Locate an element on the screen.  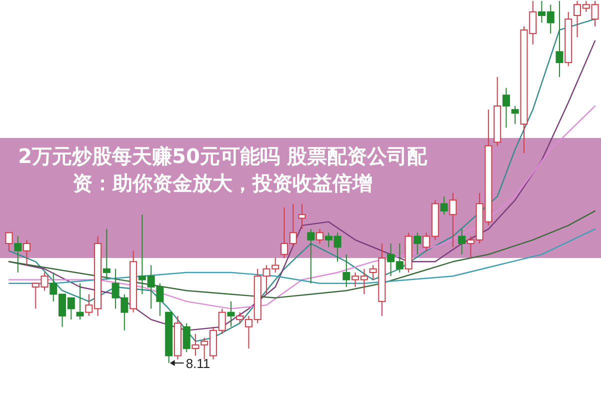
annotation: 8.11 is located at coordinates (198, 363).